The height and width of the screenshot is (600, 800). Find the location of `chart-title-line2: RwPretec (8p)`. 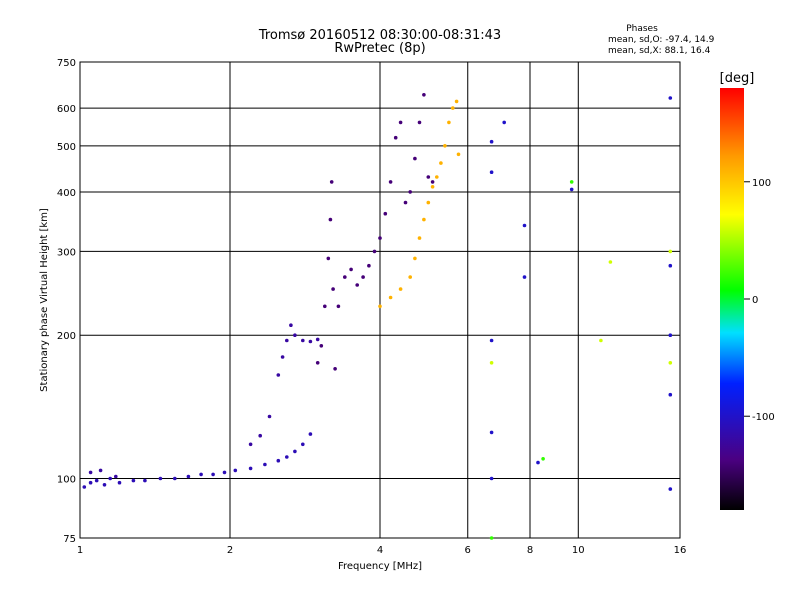

chart-title-line2: RwPretec (8p) is located at coordinates (379, 48).